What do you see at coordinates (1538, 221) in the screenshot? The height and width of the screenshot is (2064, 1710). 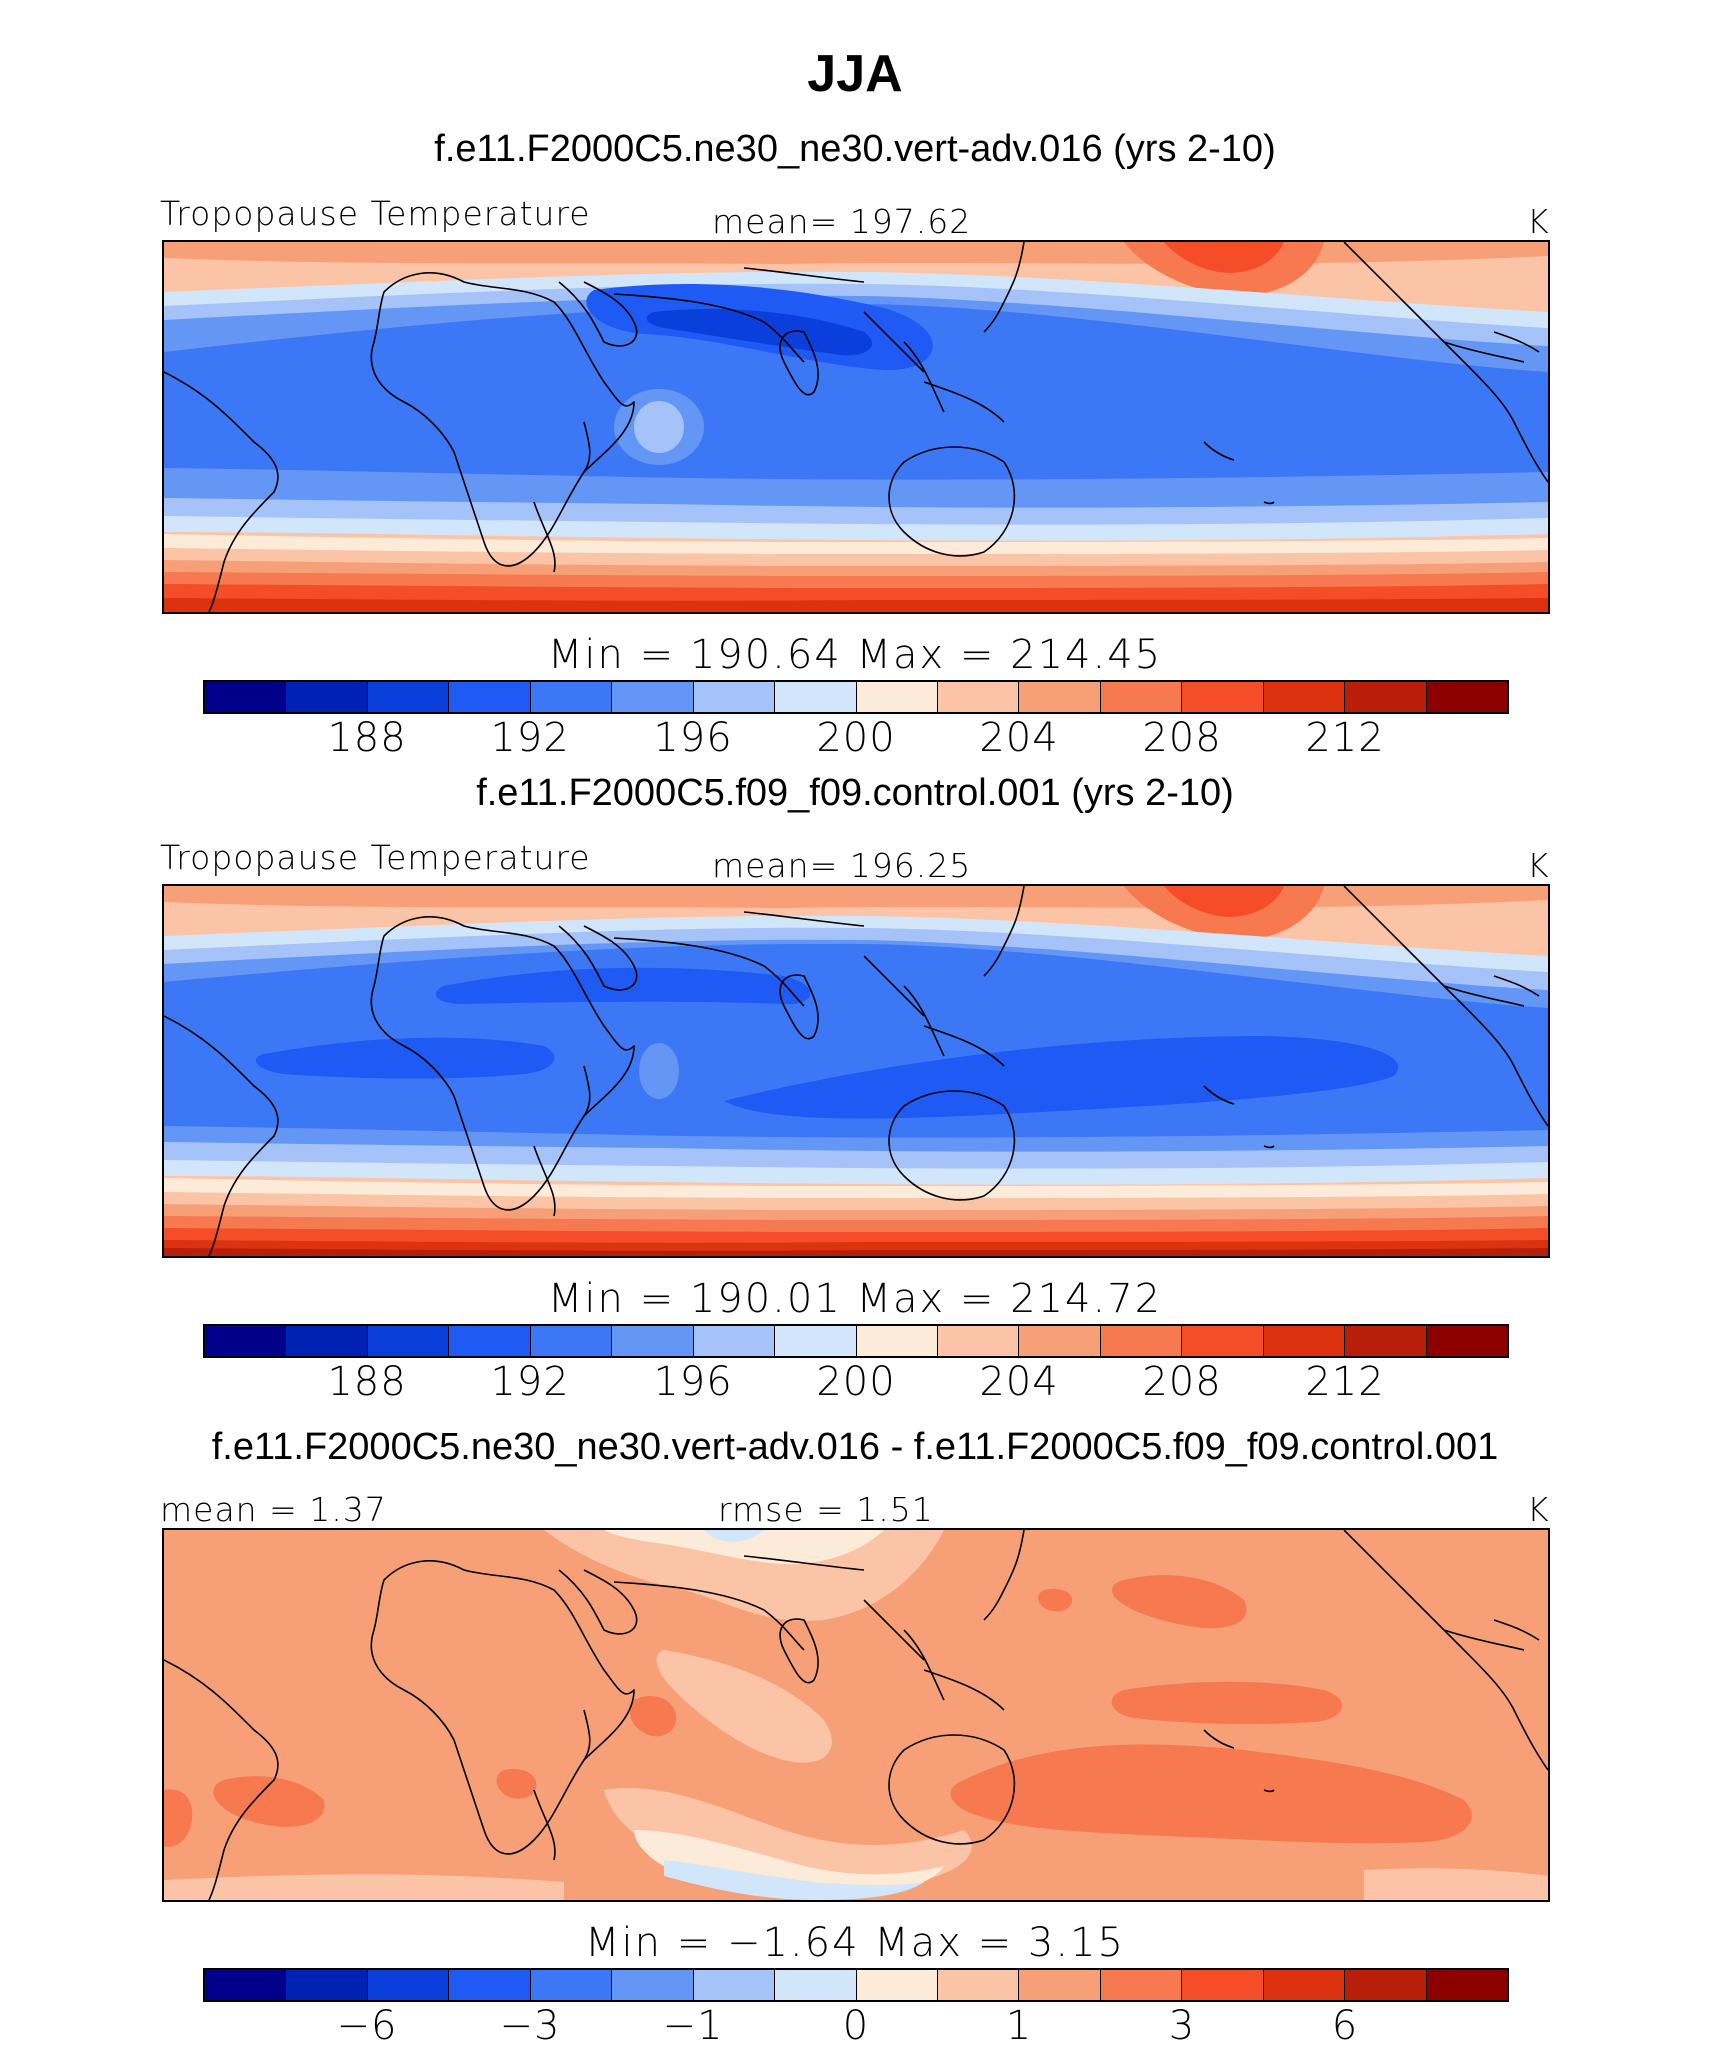 I see `panel-1-units: K` at bounding box center [1538, 221].